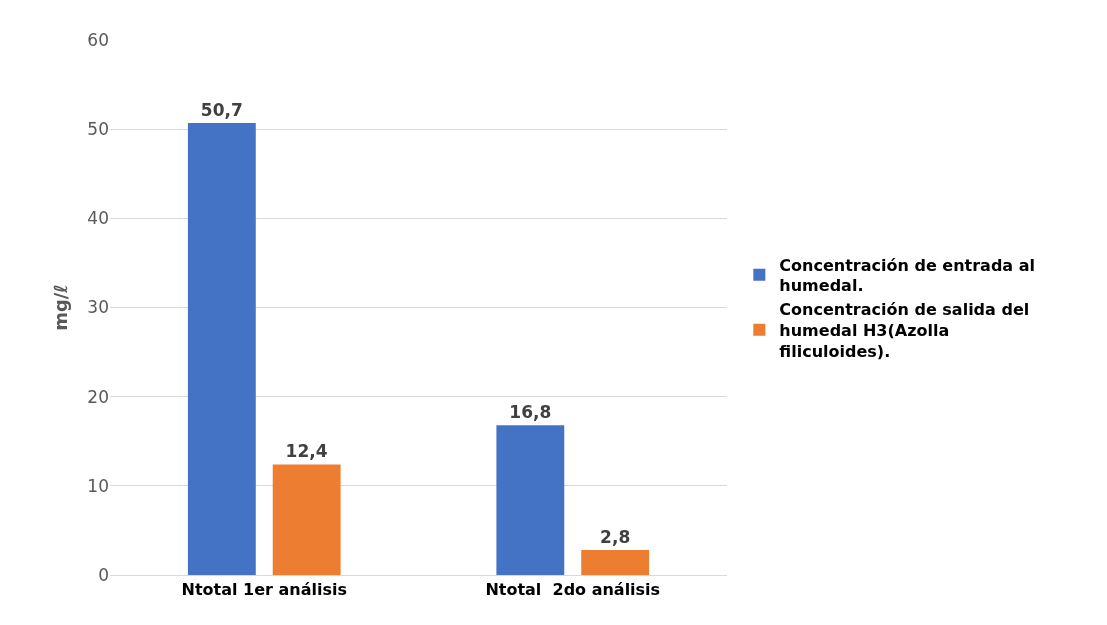 This screenshot has width=1107, height=625. I want to click on data-label: 50,7, so click(221, 109).